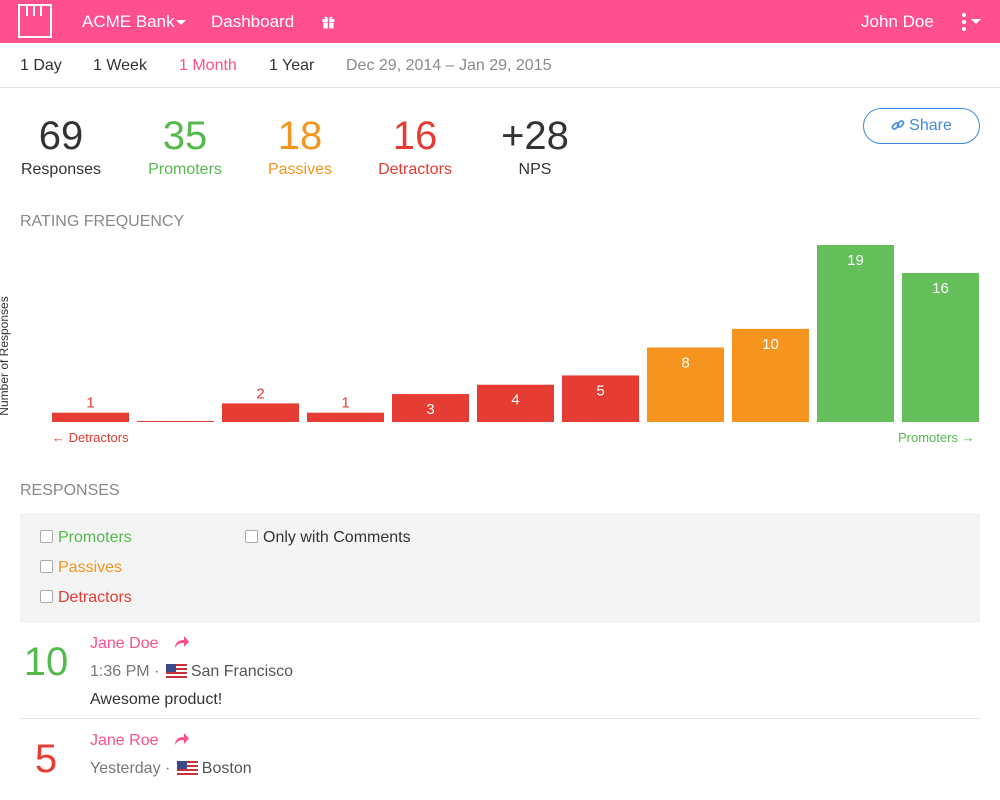 The width and height of the screenshot is (1000, 800). What do you see at coordinates (535, 136) in the screenshot?
I see `stat-nps-value: +28` at bounding box center [535, 136].